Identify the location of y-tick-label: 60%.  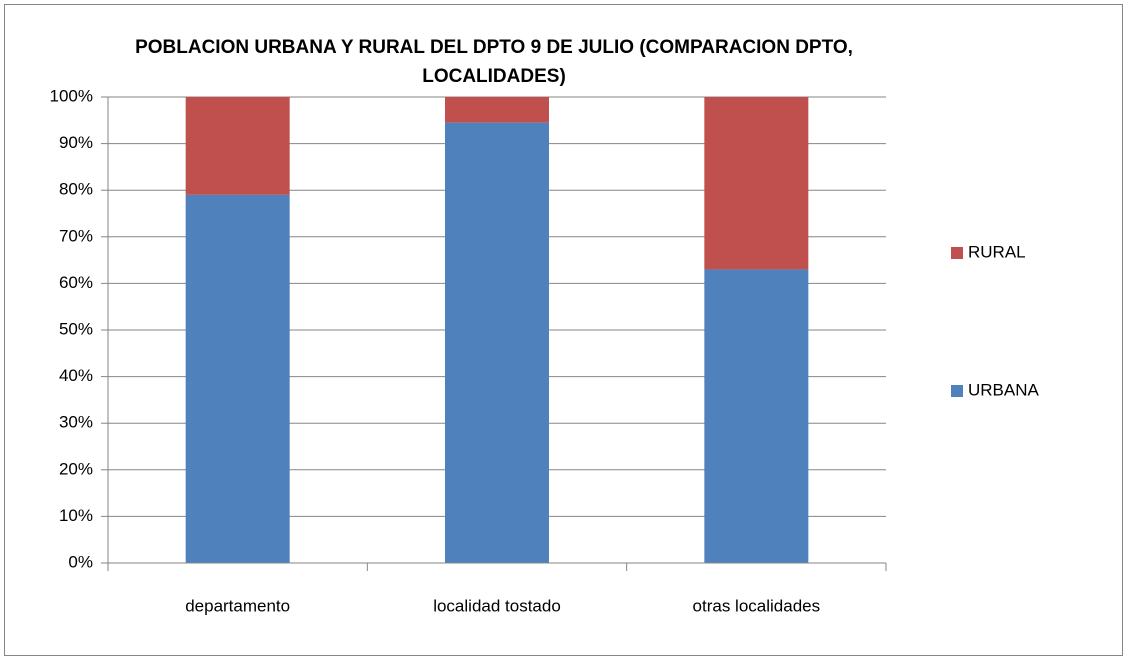
(76, 282).